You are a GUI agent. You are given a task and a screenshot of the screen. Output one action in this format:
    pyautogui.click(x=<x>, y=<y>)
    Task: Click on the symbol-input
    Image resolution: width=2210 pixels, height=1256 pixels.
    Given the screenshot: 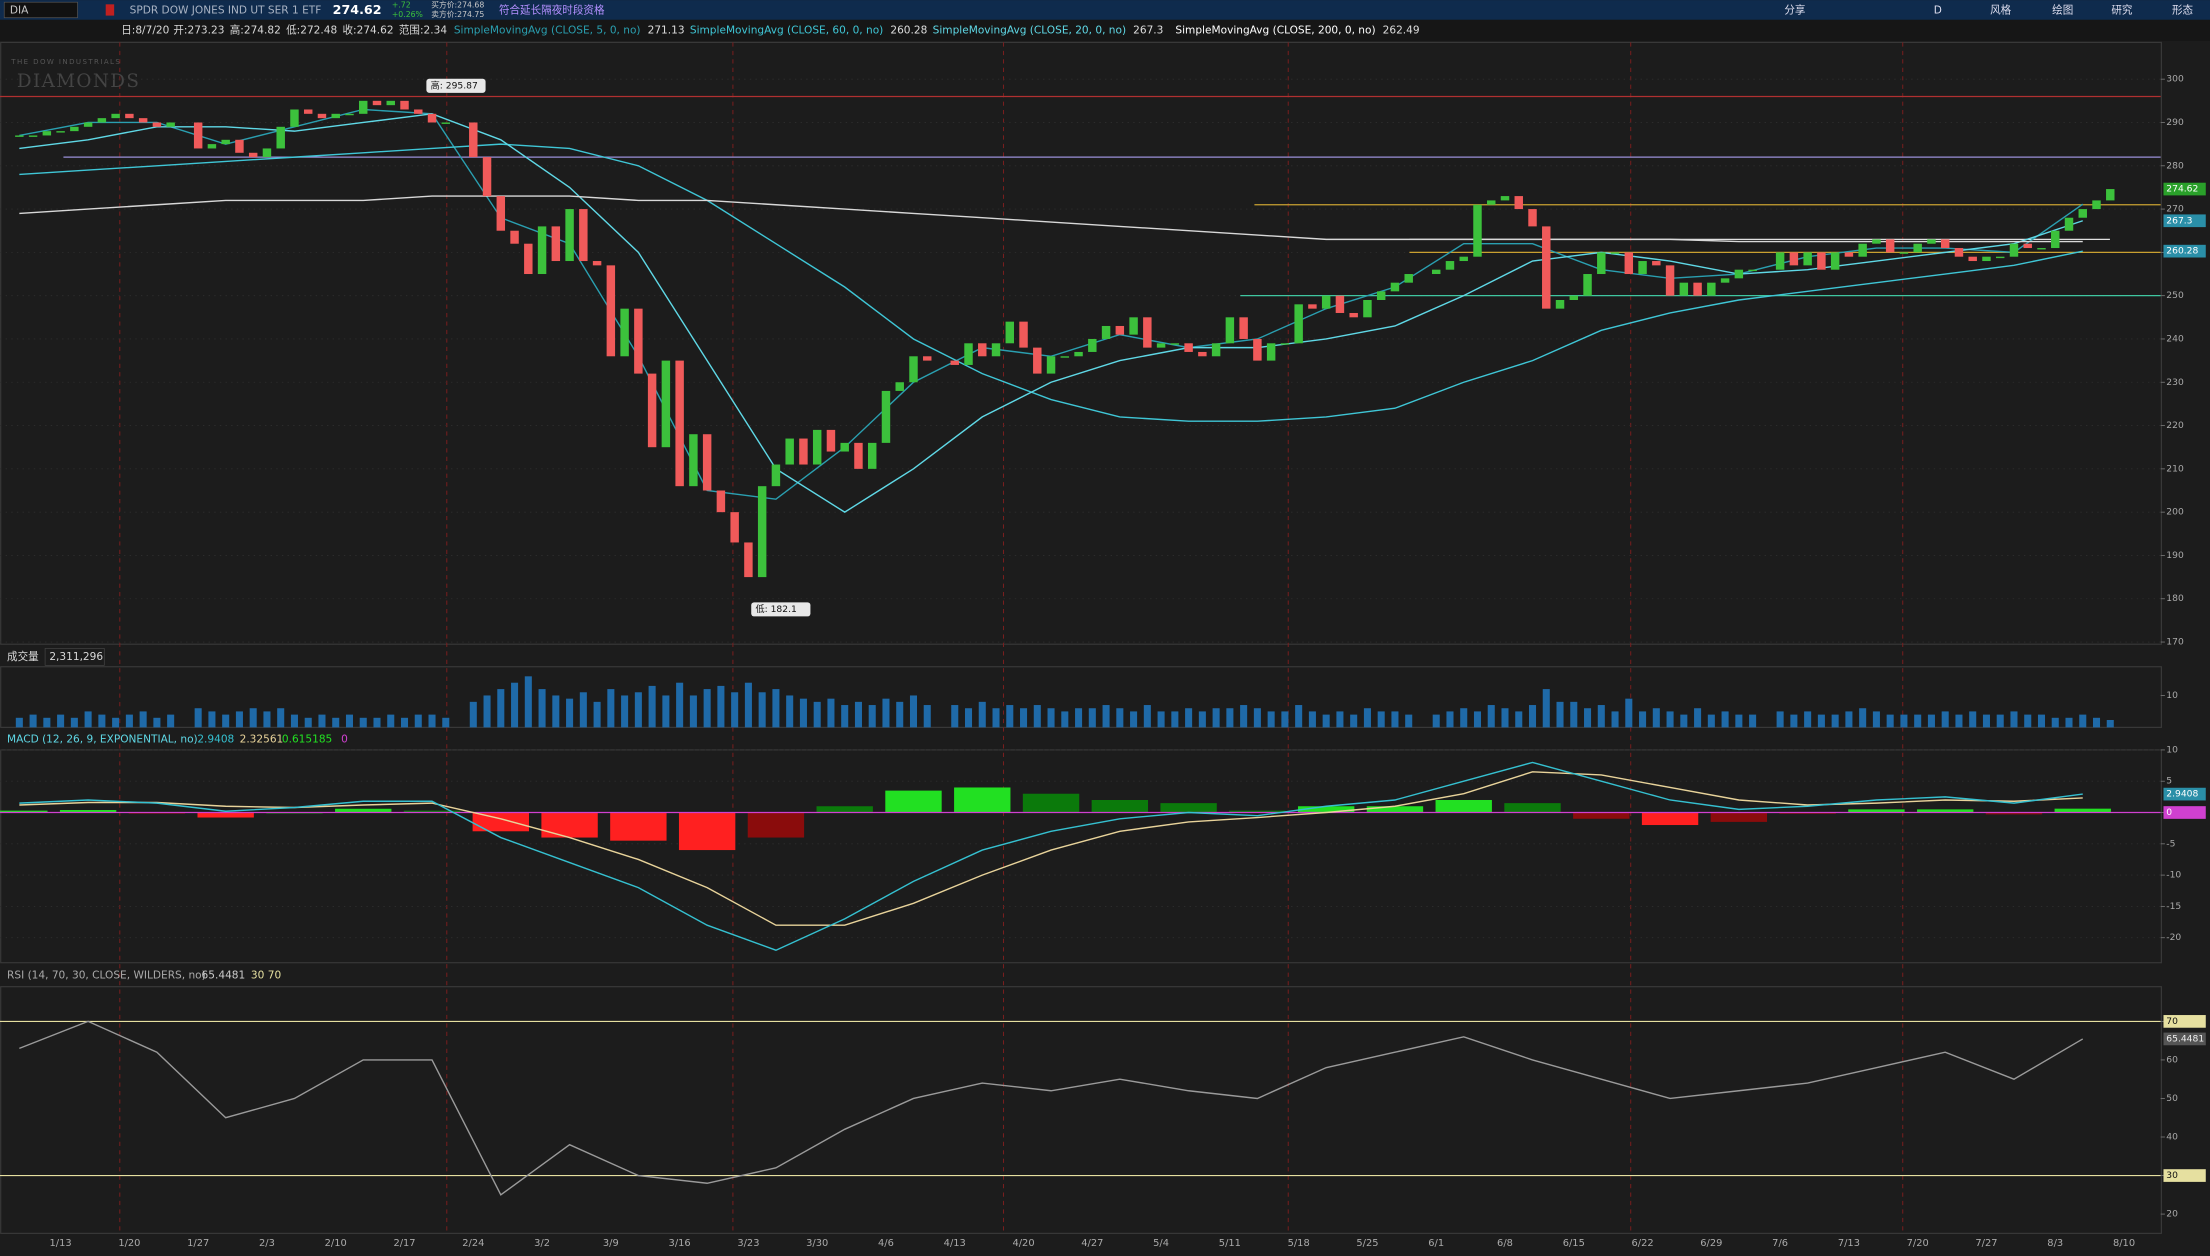 What is the action you would take?
    pyautogui.click(x=40, y=10)
    